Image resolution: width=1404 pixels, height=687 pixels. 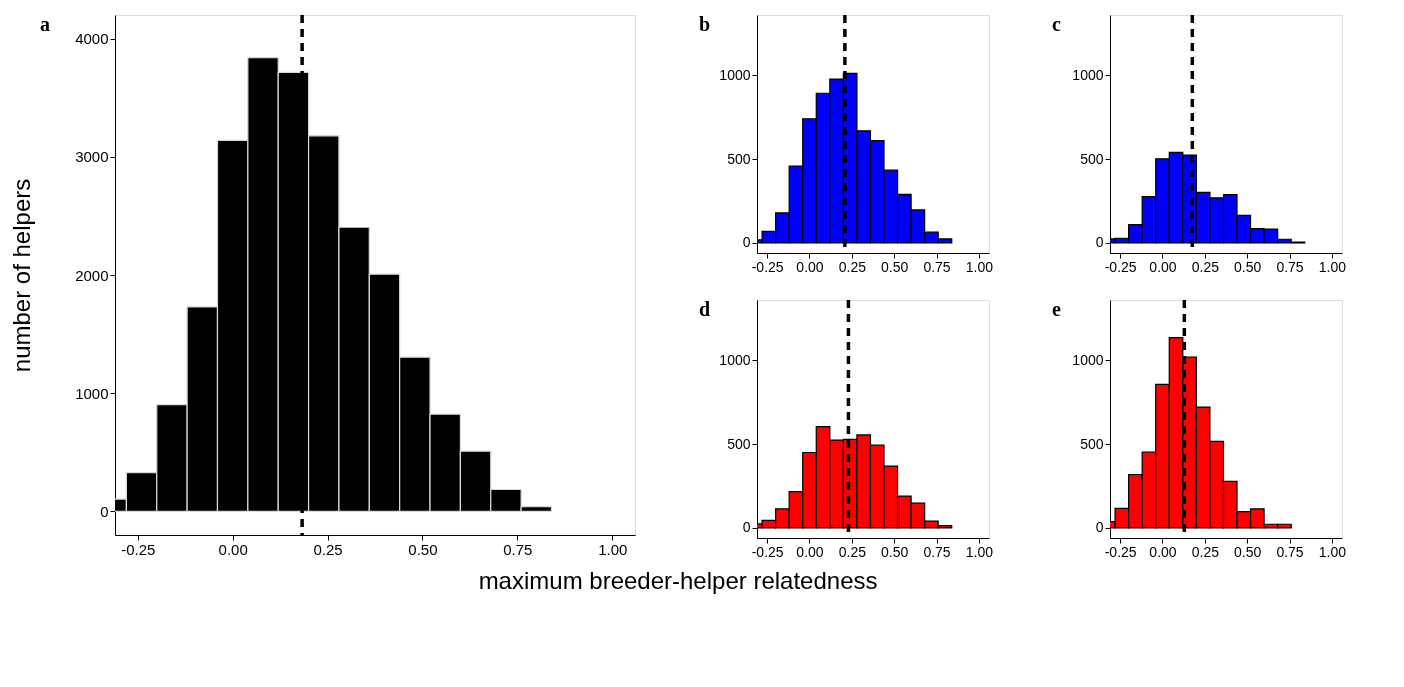 I want to click on y-axis-title: number of helpers, so click(x=22, y=275).